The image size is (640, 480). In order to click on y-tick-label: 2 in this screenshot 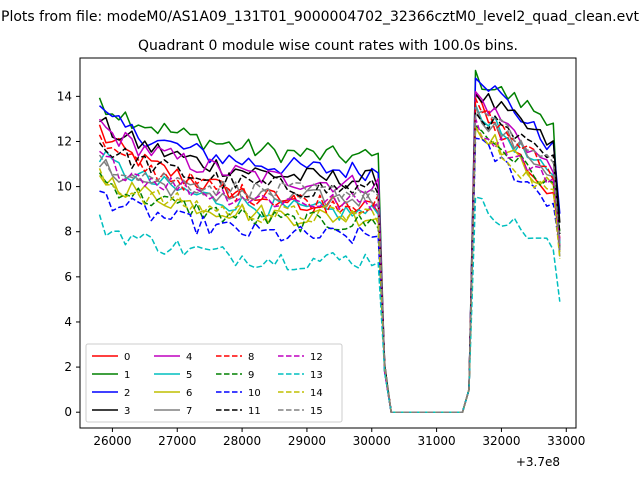, I will do `click(68, 367)`.